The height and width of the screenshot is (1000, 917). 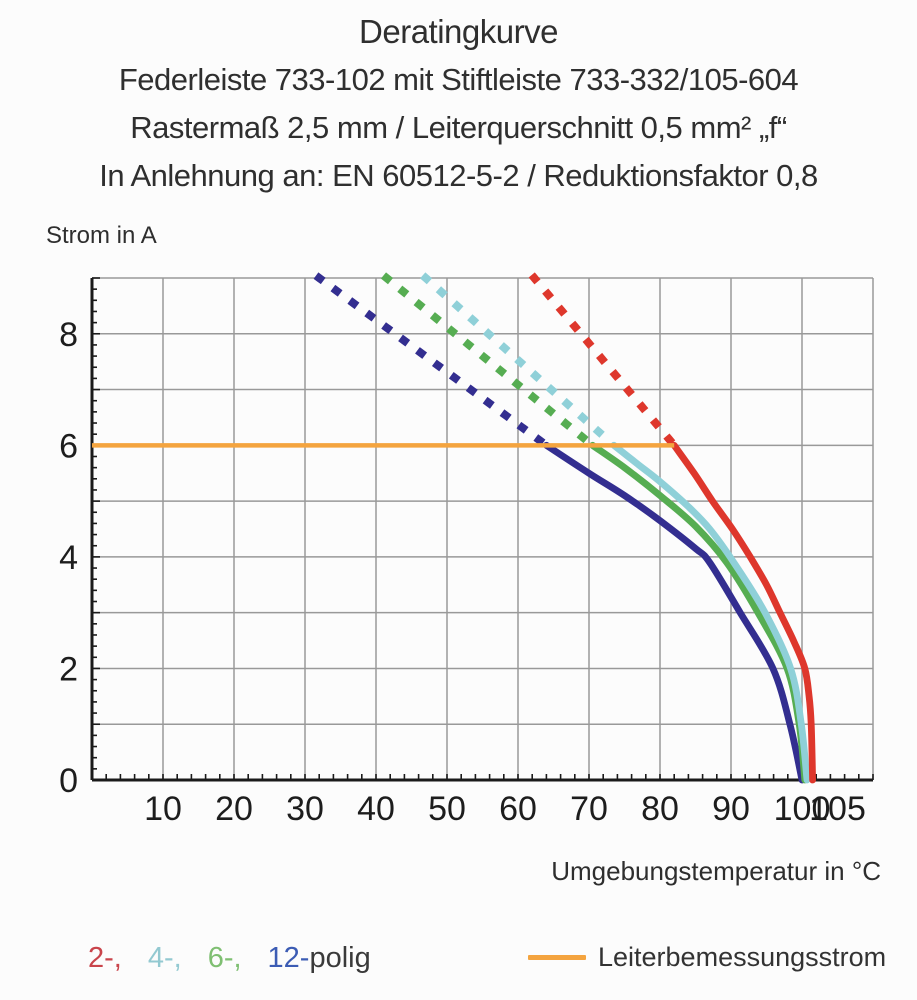 I want to click on rated-current-label: Leiterbemessungsstrom, so click(x=742, y=957).